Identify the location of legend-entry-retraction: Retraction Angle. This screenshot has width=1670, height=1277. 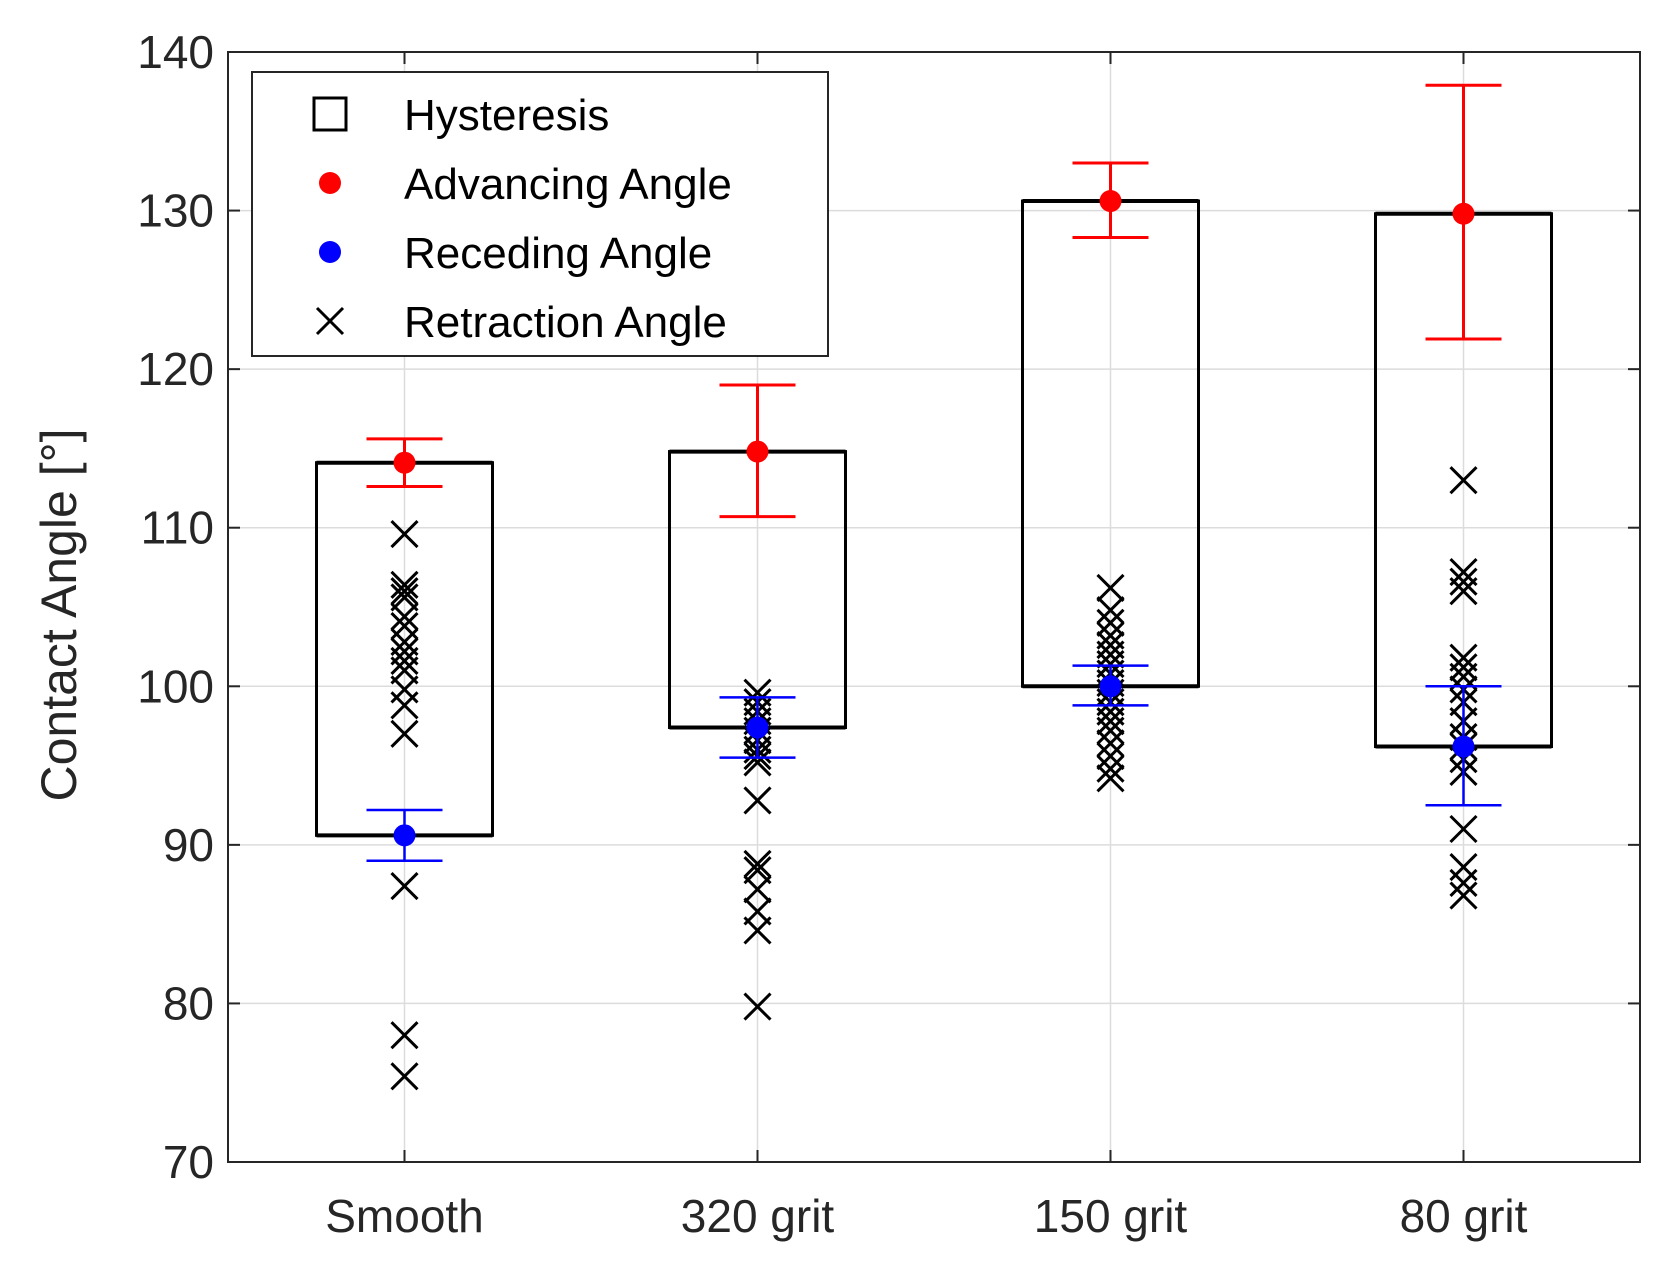
(521, 322).